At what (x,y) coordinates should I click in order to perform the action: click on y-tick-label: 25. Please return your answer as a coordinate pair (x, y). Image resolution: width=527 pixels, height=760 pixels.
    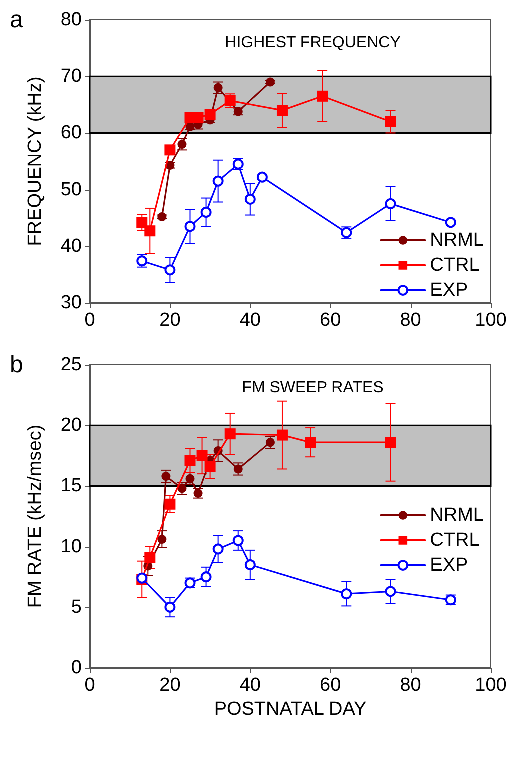
    Looking at the image, I should click on (71, 365).